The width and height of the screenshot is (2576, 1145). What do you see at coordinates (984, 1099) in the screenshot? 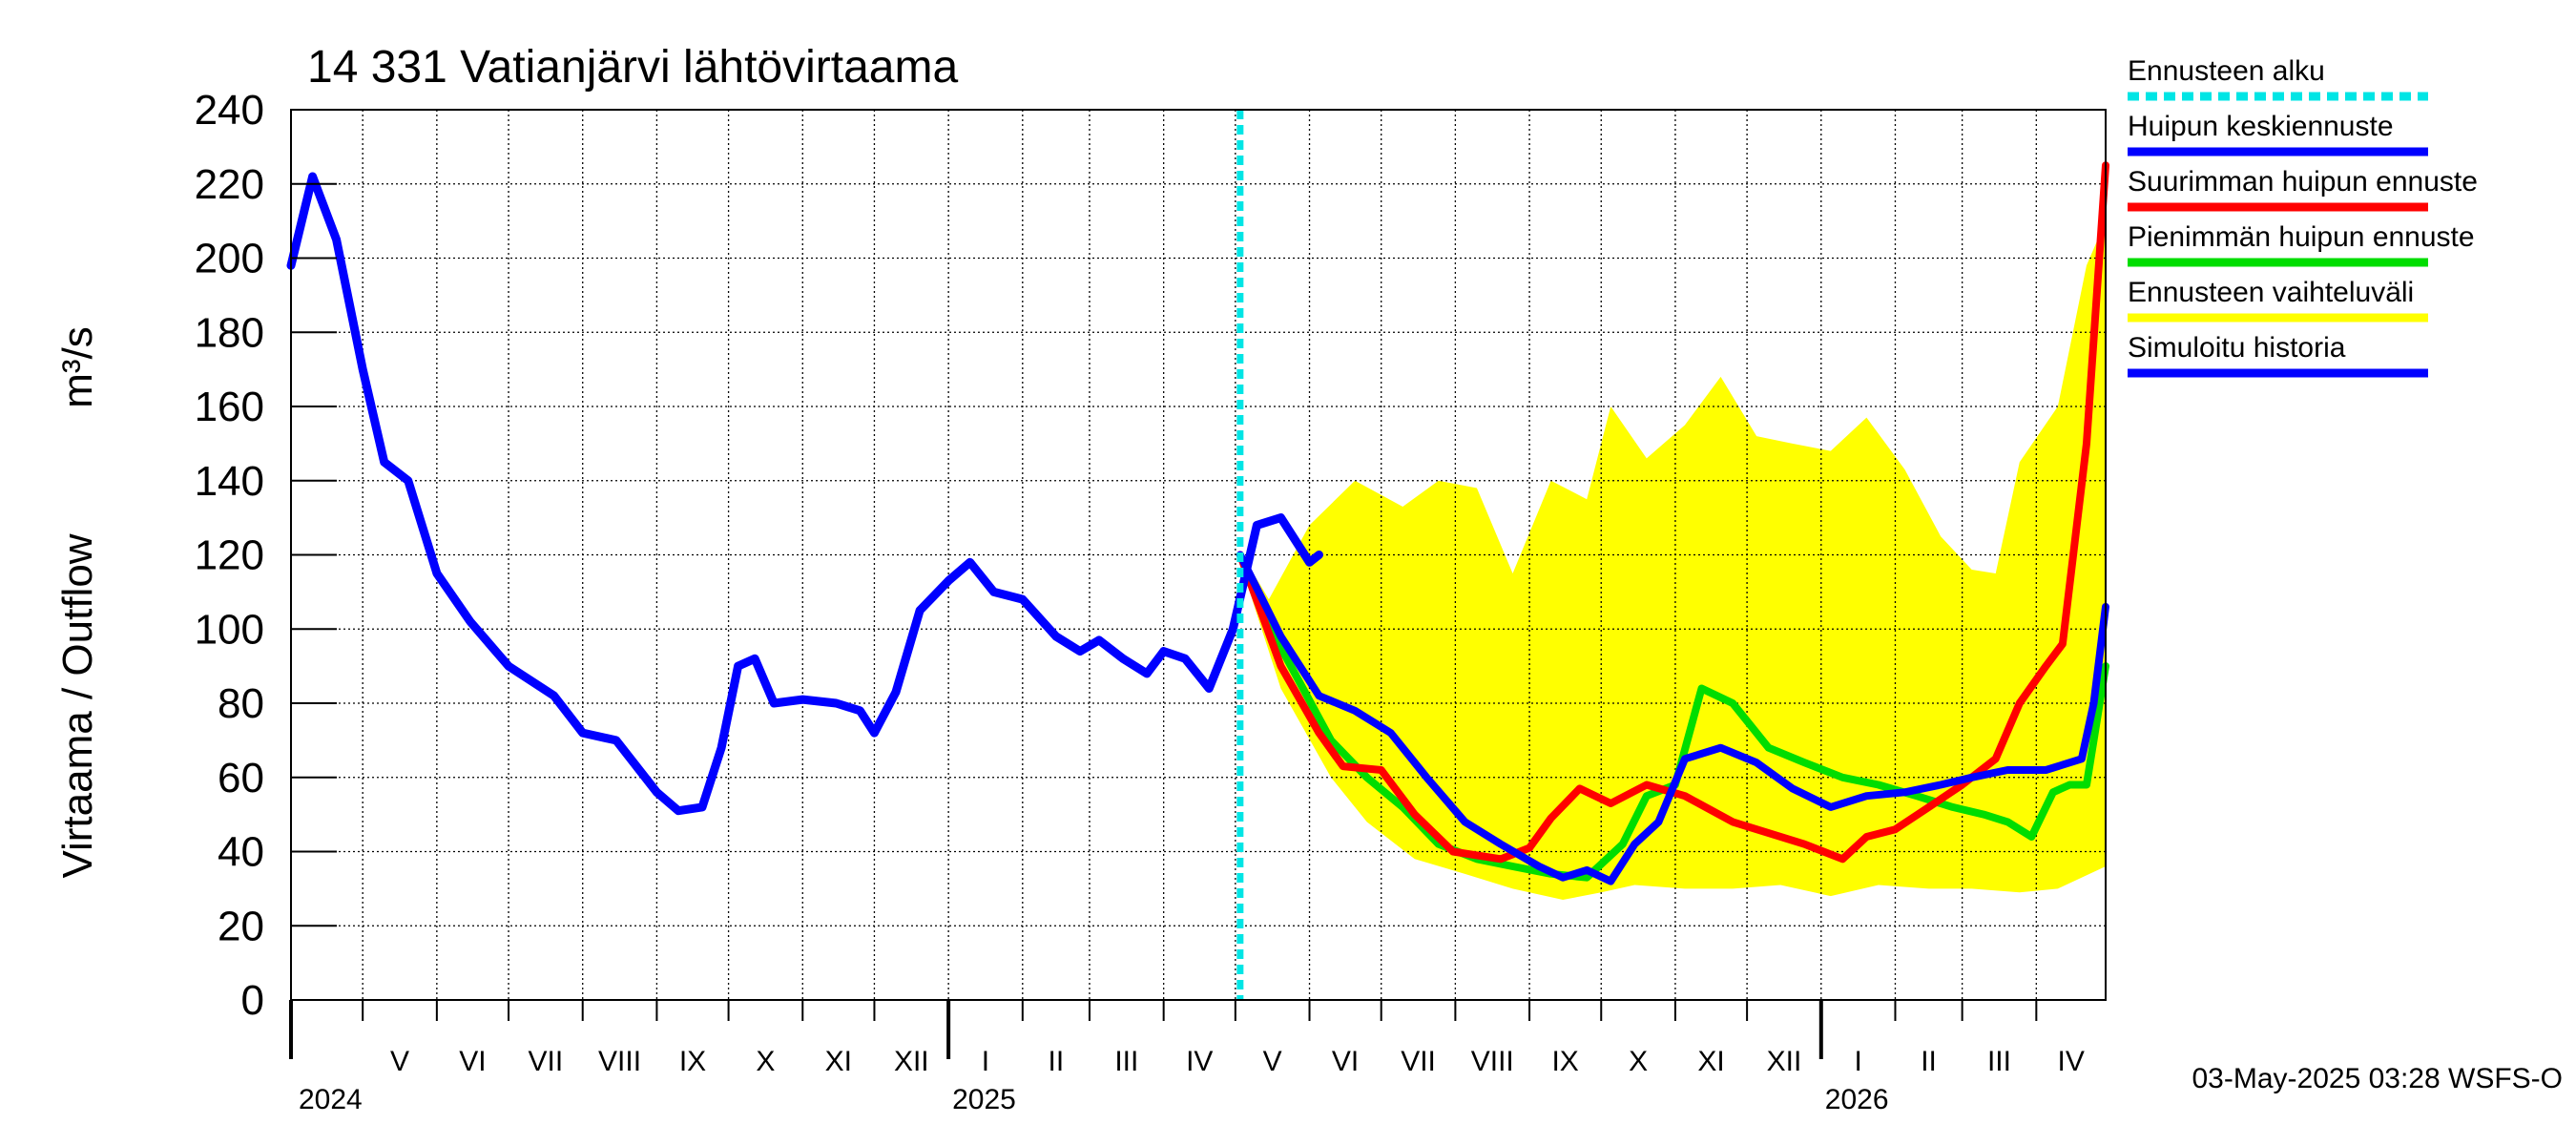
I see `year-label: 2025` at bounding box center [984, 1099].